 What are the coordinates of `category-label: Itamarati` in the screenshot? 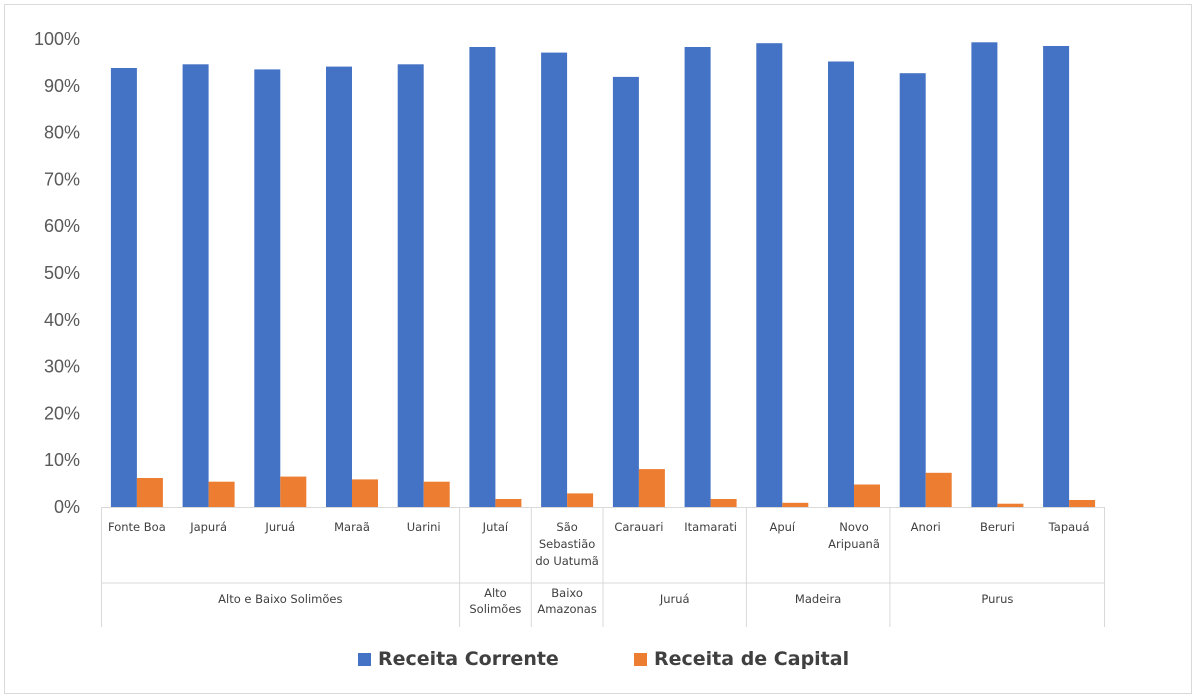 It's located at (710, 527).